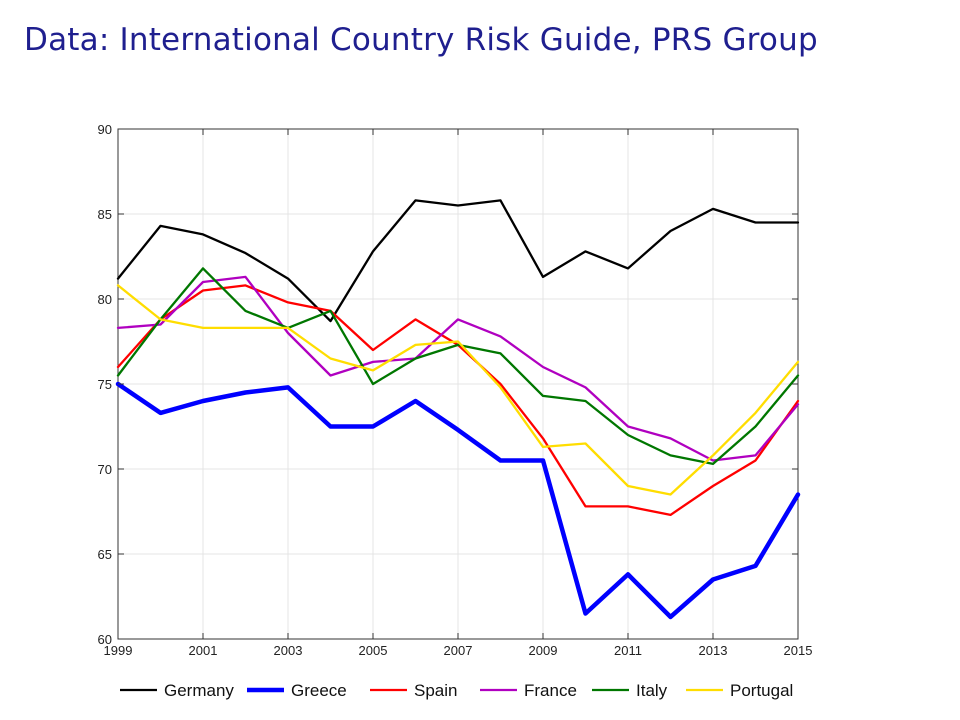 Image resolution: width=960 pixels, height=720 pixels. I want to click on series-line-germany, so click(458, 261).